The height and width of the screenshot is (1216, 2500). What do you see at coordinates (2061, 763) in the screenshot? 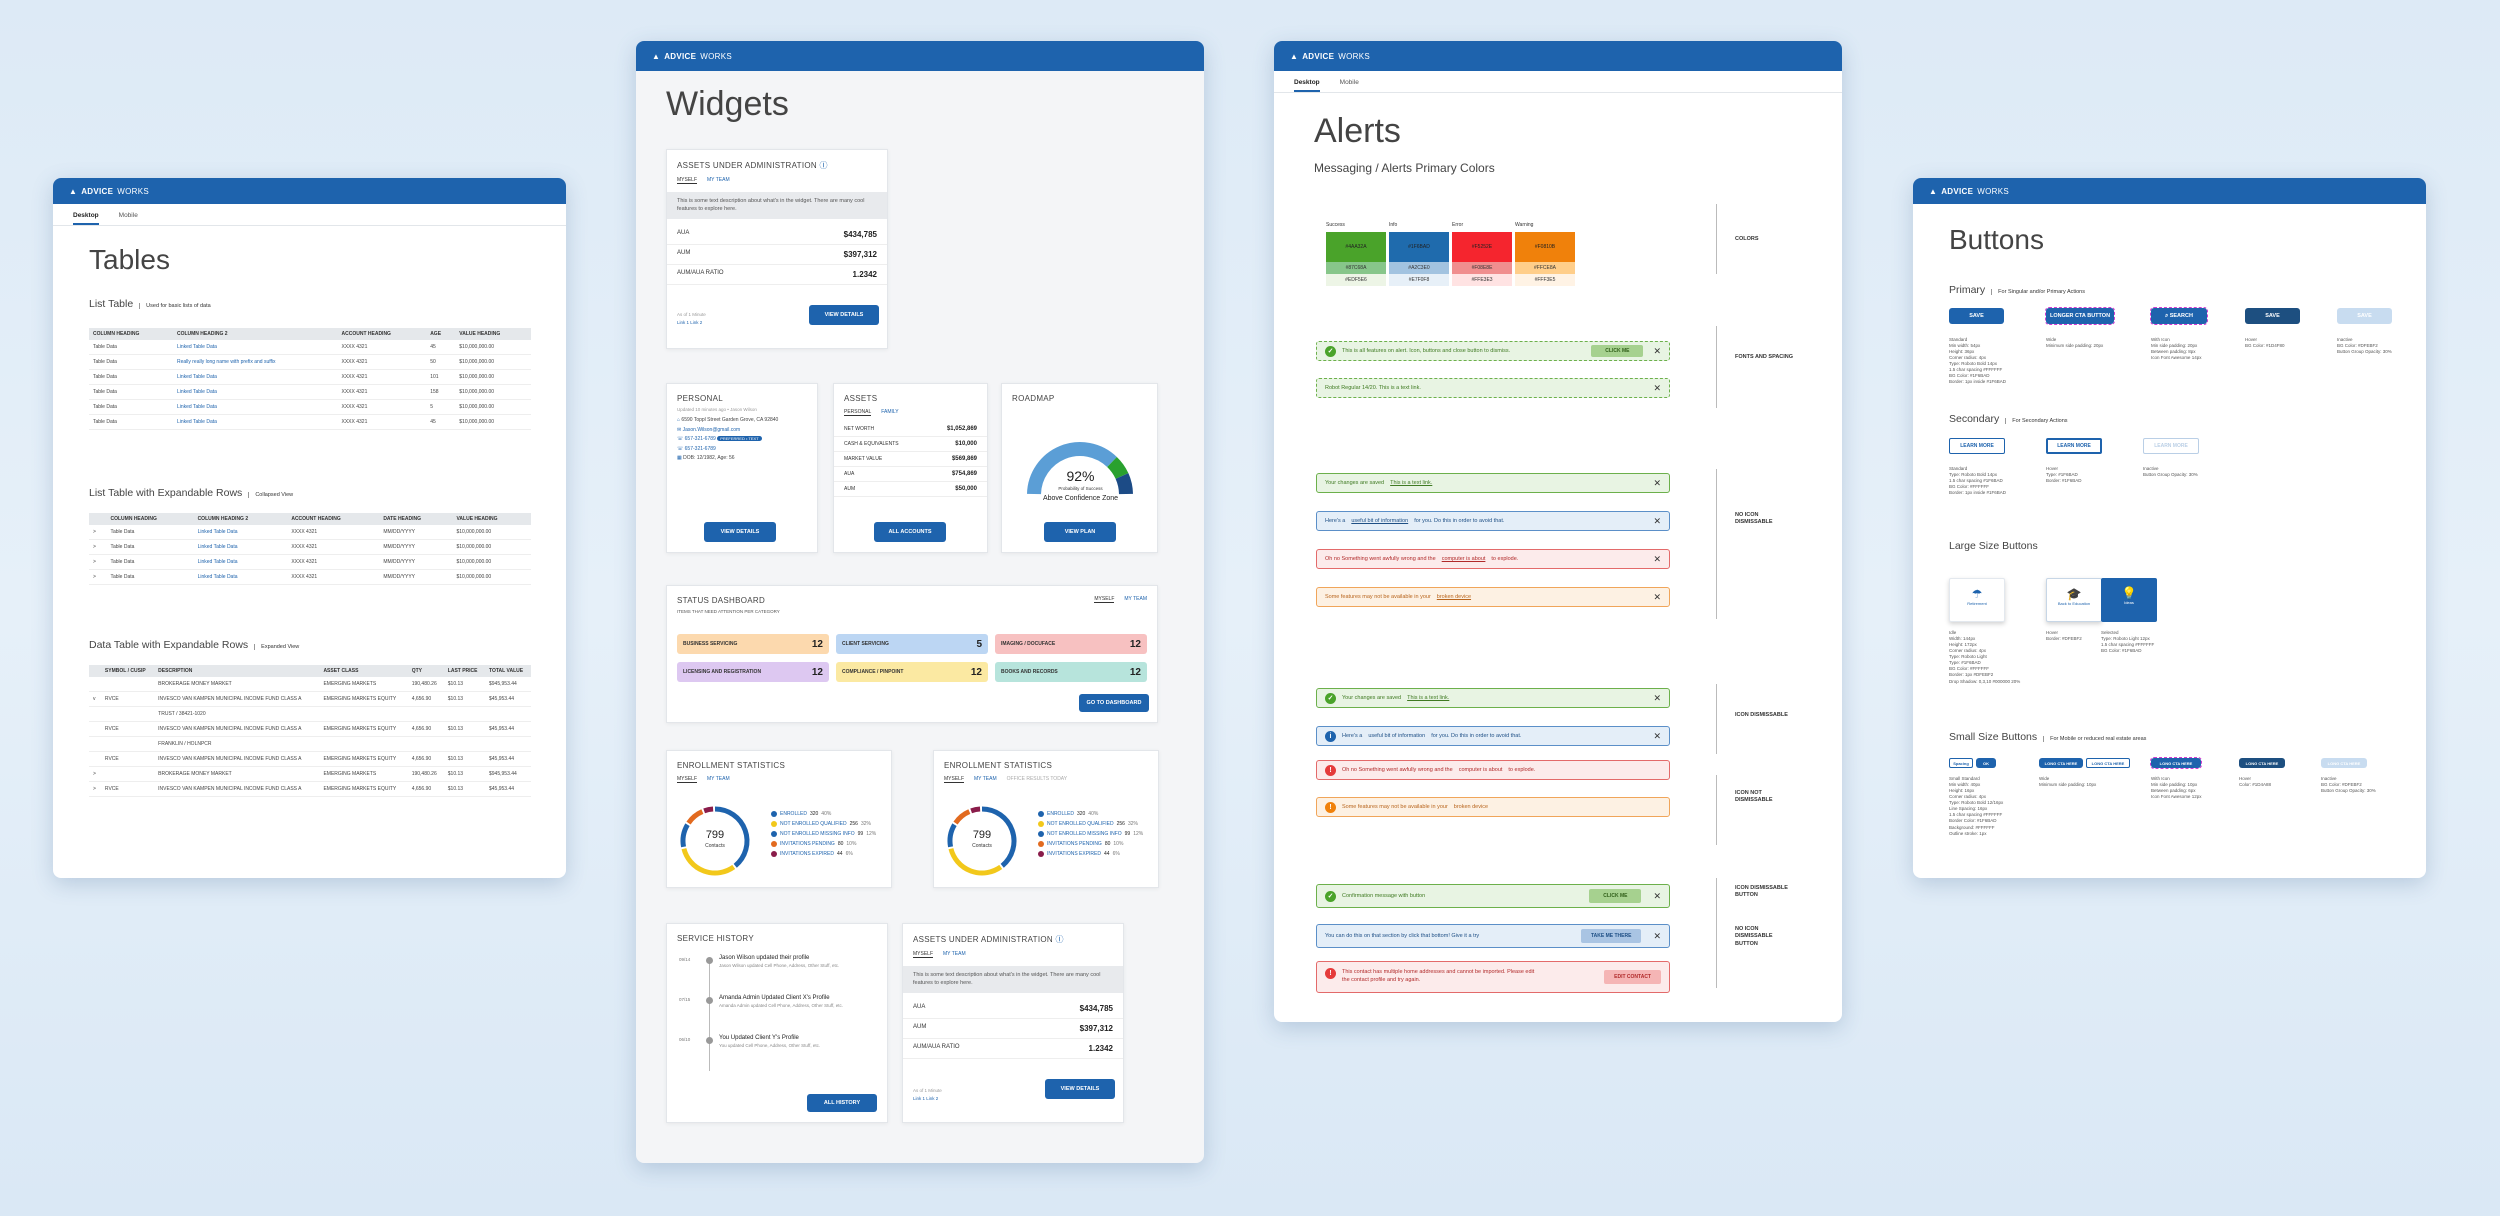
I see `long-cta-button: LONG CTA HERE` at bounding box center [2061, 763].